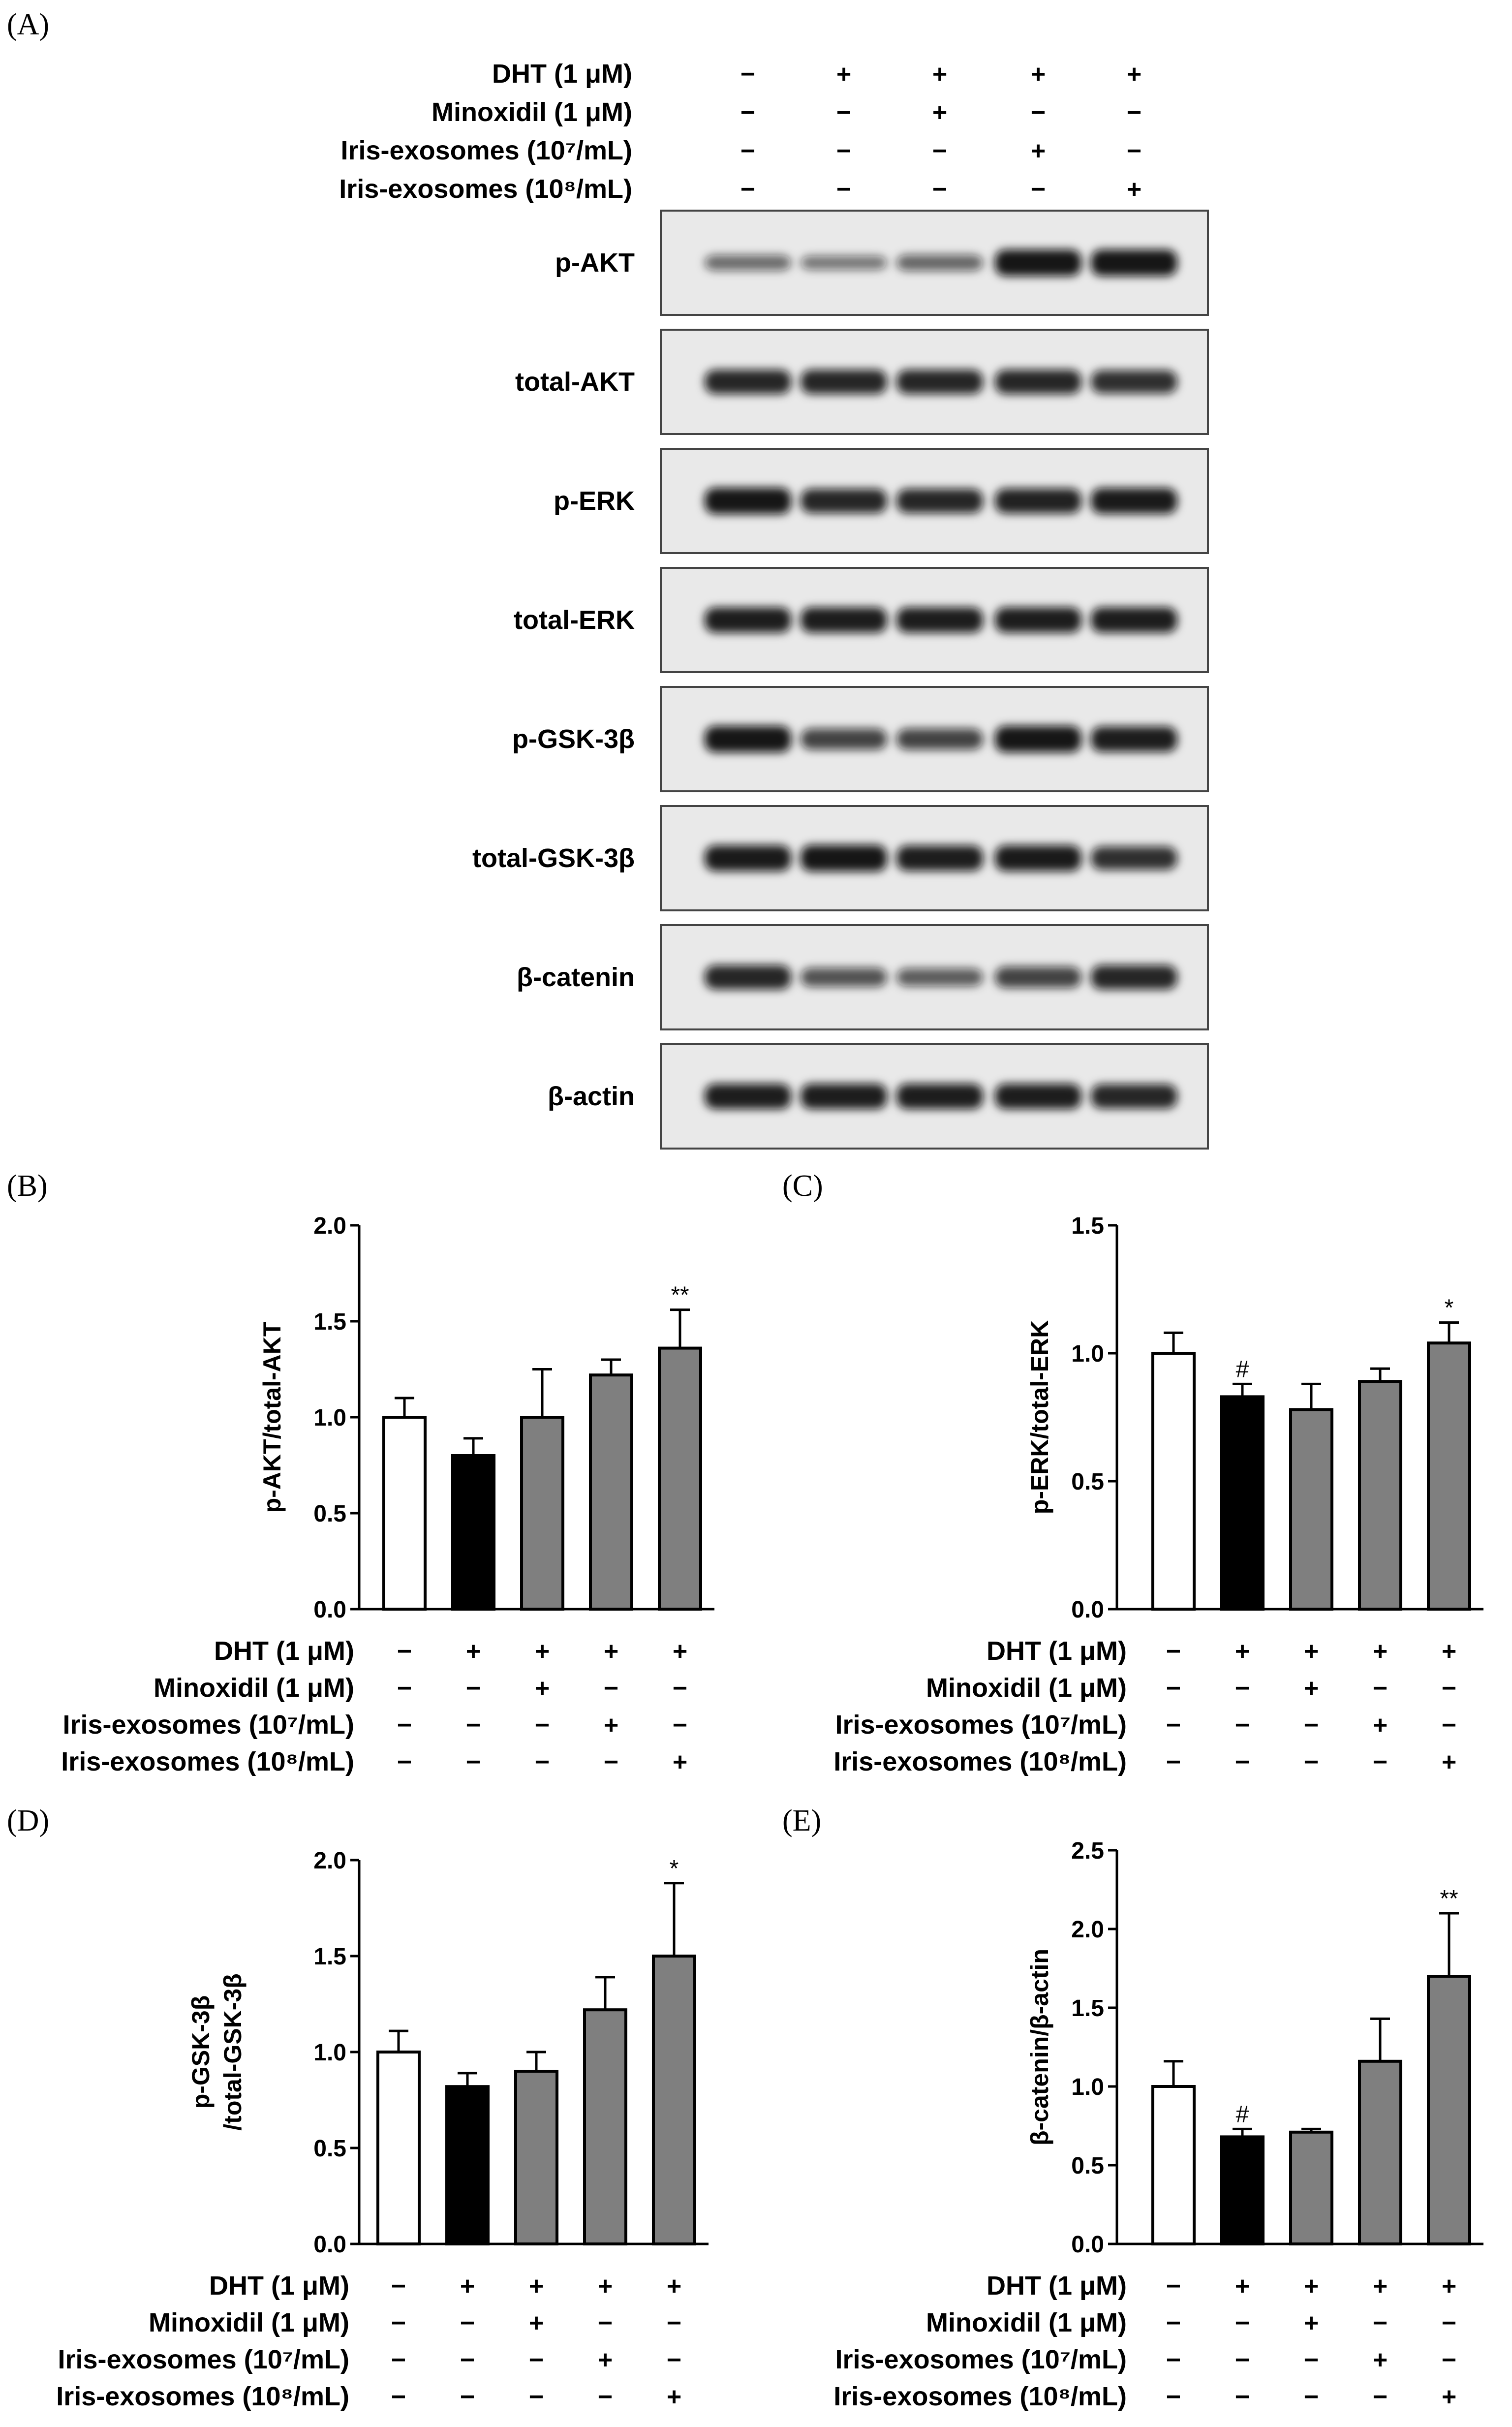  What do you see at coordinates (553, 858) in the screenshot?
I see `blot-label-5: total-GSK-3β` at bounding box center [553, 858].